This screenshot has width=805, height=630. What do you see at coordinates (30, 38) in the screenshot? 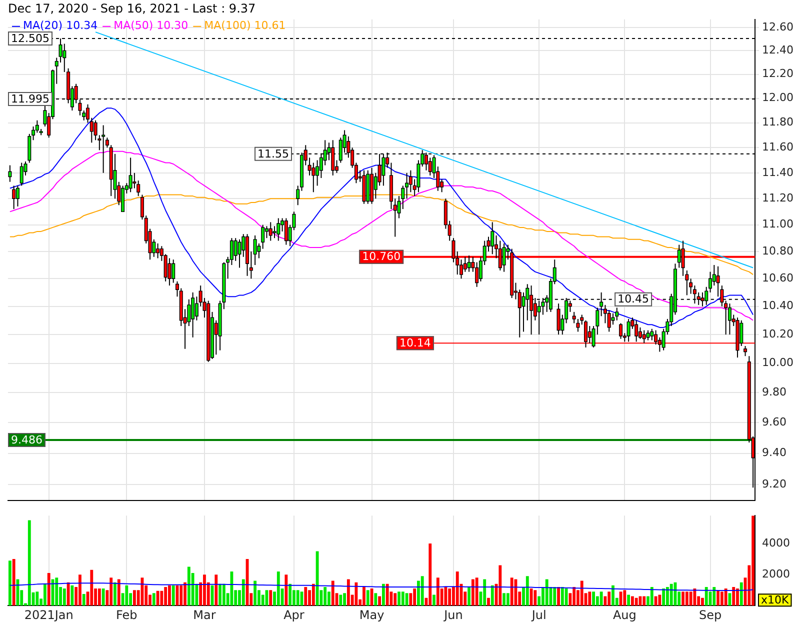
I see `ref-line-label: 12.505` at bounding box center [30, 38].